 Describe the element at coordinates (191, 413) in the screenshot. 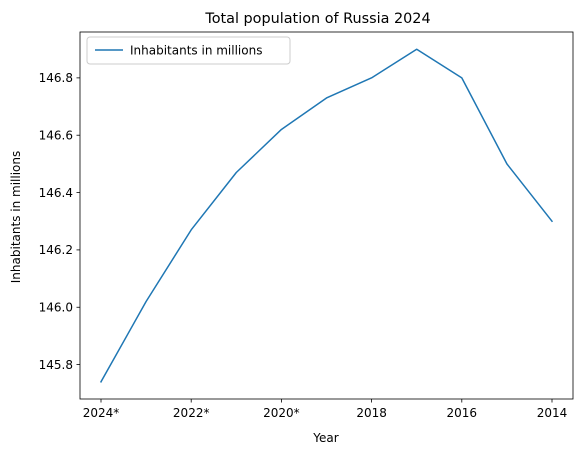

I see `x-tick-label: 2022*` at that location.